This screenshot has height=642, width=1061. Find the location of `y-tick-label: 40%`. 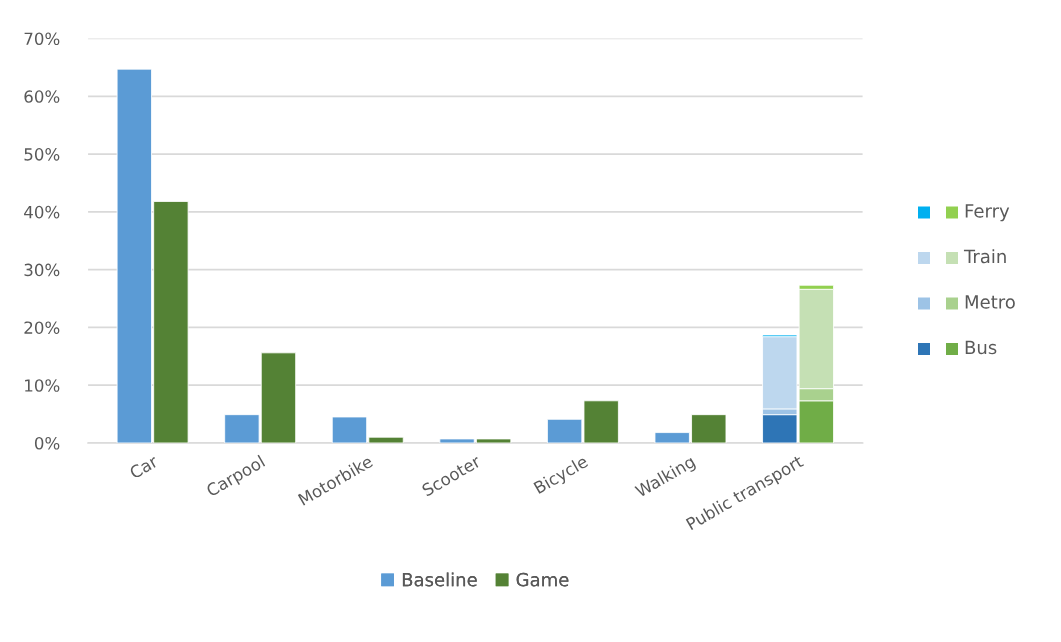

y-tick-label: 40% is located at coordinates (42, 212).